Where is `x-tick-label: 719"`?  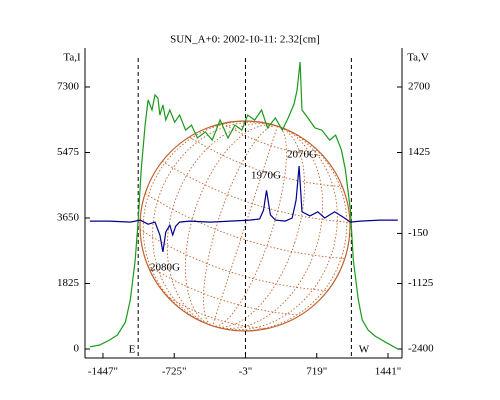 x-tick-label: 719" is located at coordinates (316, 372).